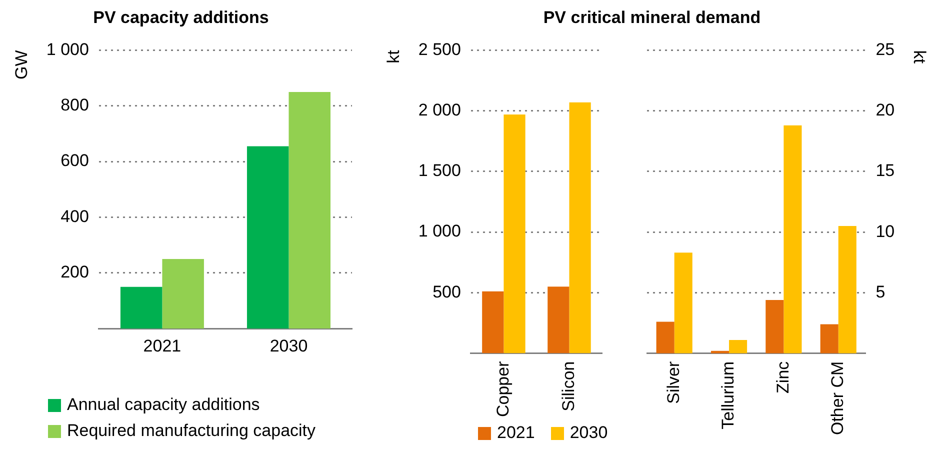 This screenshot has height=452, width=941. What do you see at coordinates (516, 433) in the screenshot?
I see `legend-label: 2021` at bounding box center [516, 433].